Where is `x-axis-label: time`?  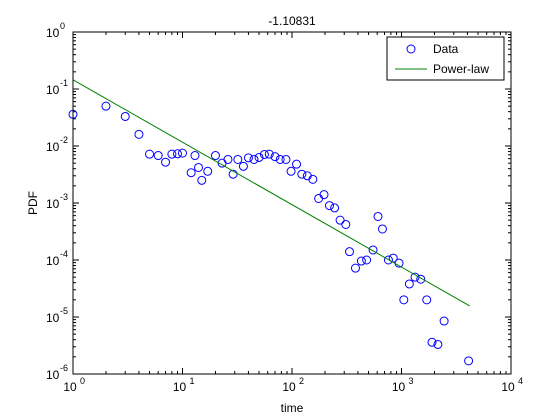
x-axis-label: time is located at coordinates (292, 408).